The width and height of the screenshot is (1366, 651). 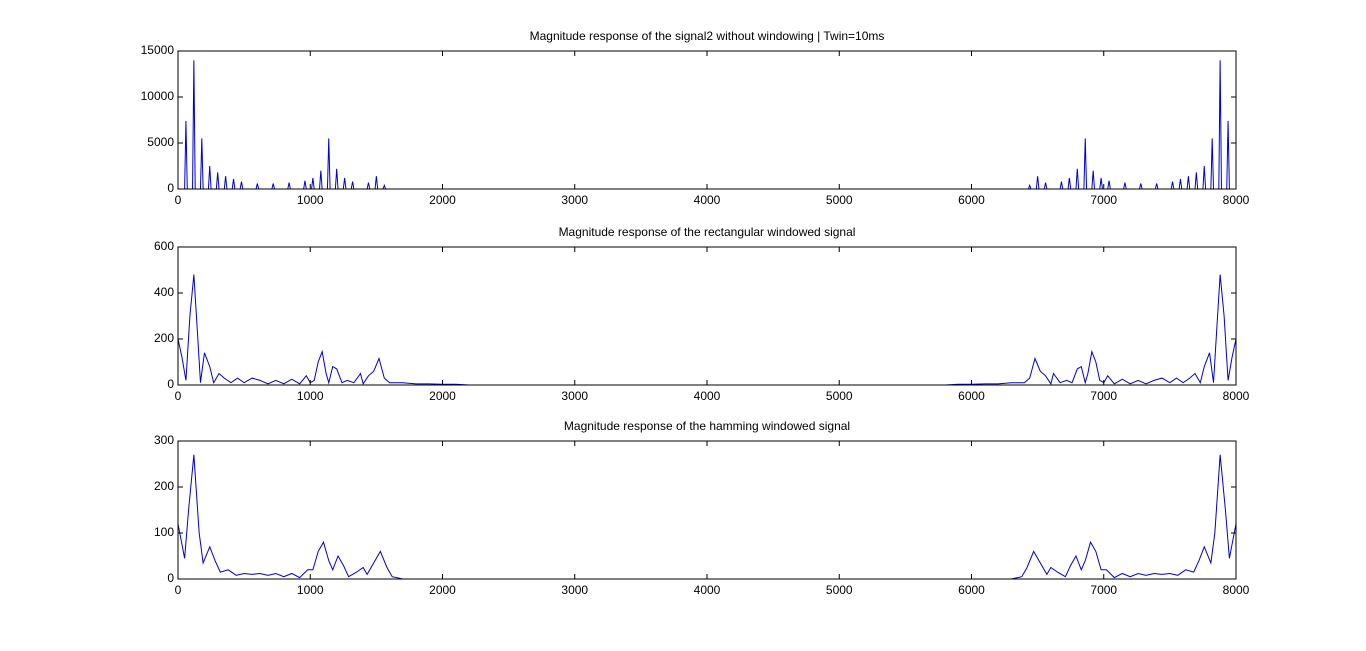 What do you see at coordinates (164, 440) in the screenshot?
I see `y-tick-label: 300` at bounding box center [164, 440].